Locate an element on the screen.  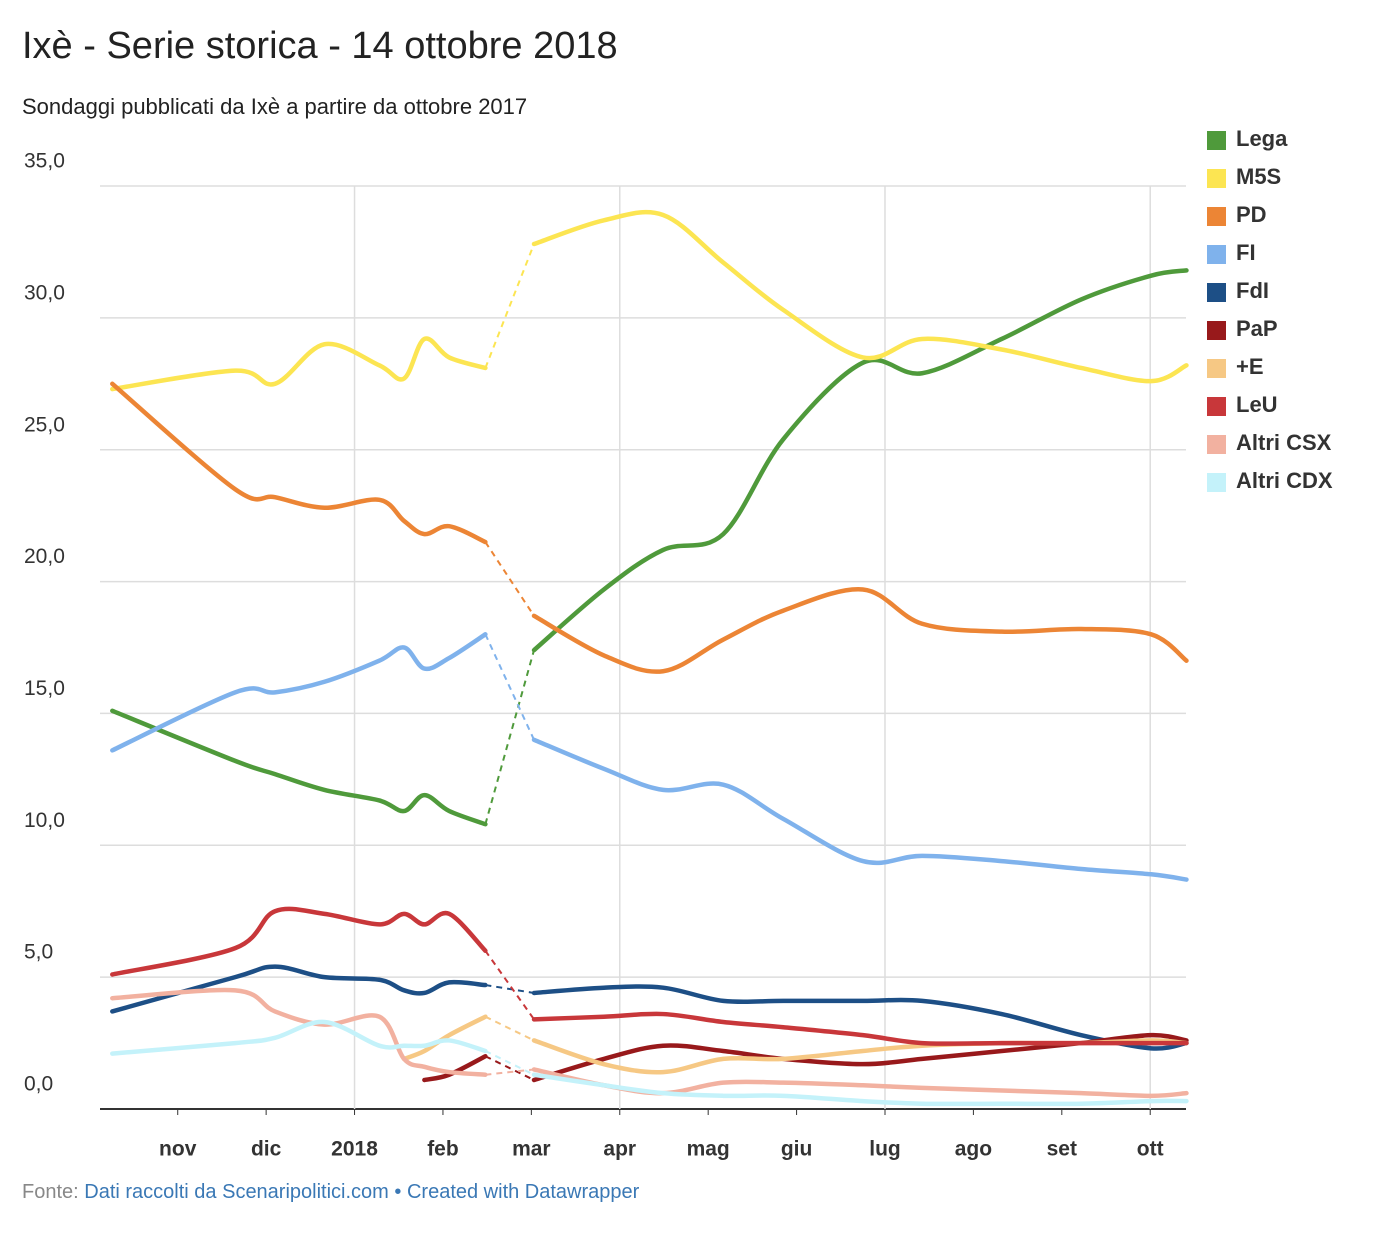
x-tick-label: feb is located at coordinates (443, 1149).